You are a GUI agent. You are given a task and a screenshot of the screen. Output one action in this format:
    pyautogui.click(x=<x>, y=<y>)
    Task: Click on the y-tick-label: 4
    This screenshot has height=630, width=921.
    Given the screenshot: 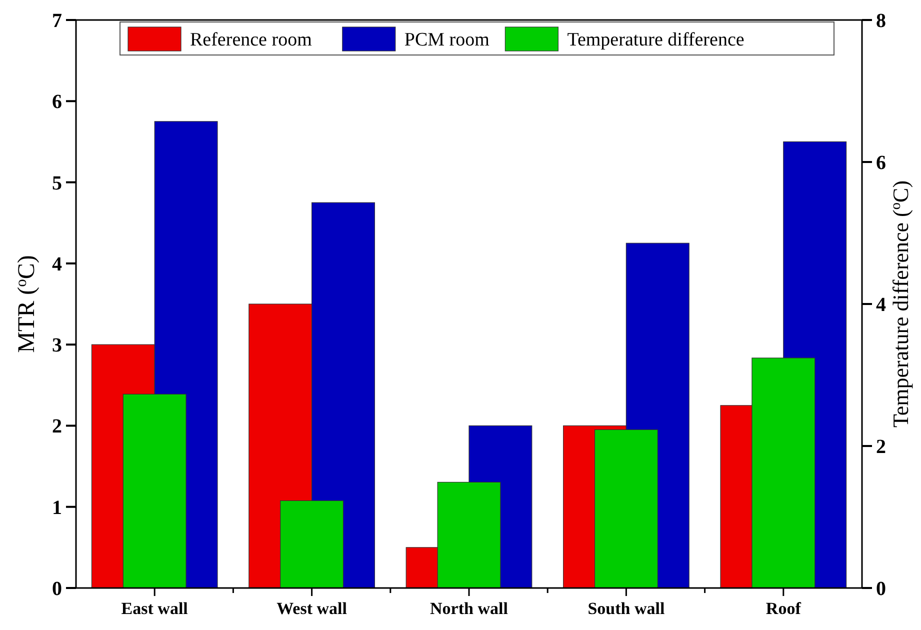 What is the action you would take?
    pyautogui.click(x=57, y=264)
    